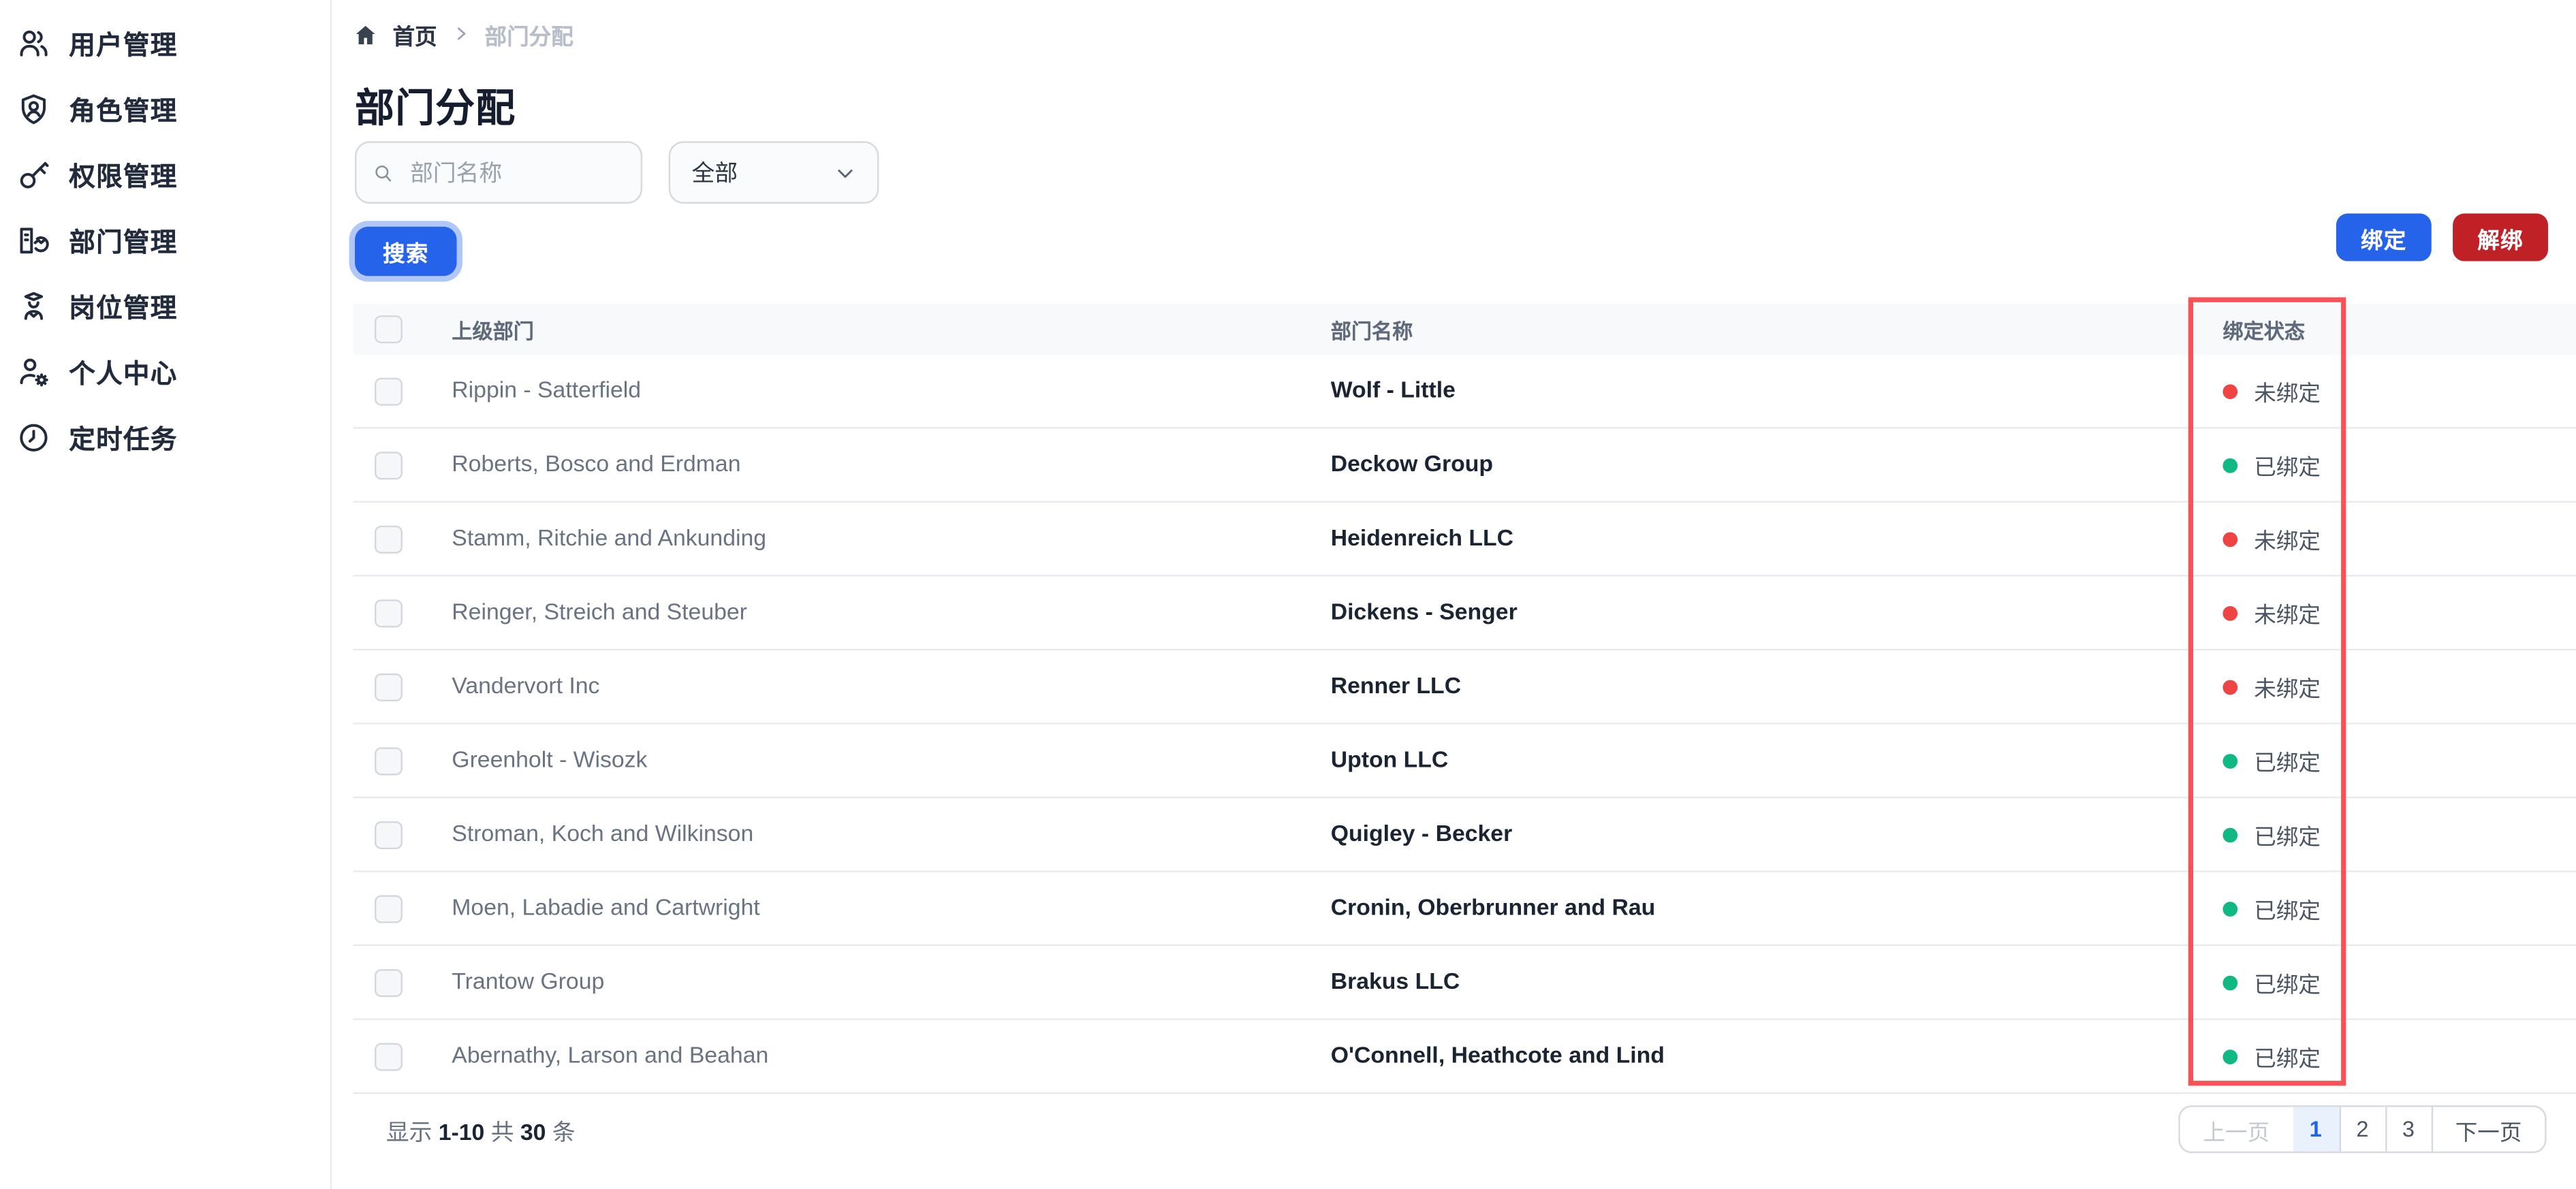 This screenshot has height=1189, width=2576. What do you see at coordinates (1393, 389) in the screenshot?
I see `department-name-cell: Wolf - Little` at bounding box center [1393, 389].